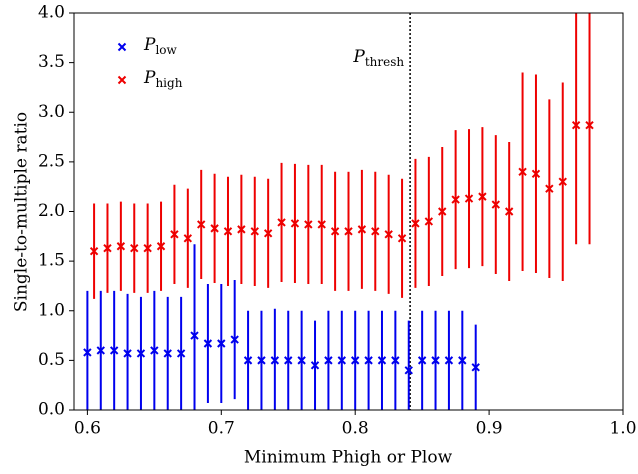  Describe the element at coordinates (51, 310) in the screenshot. I see `y-tick-label: 1.0` at that location.